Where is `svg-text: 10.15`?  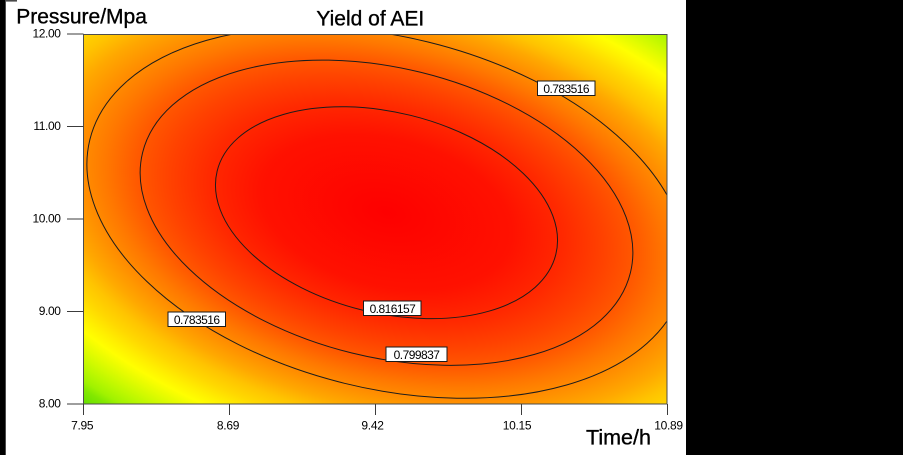 svg-text: 10.15 is located at coordinates (517, 426).